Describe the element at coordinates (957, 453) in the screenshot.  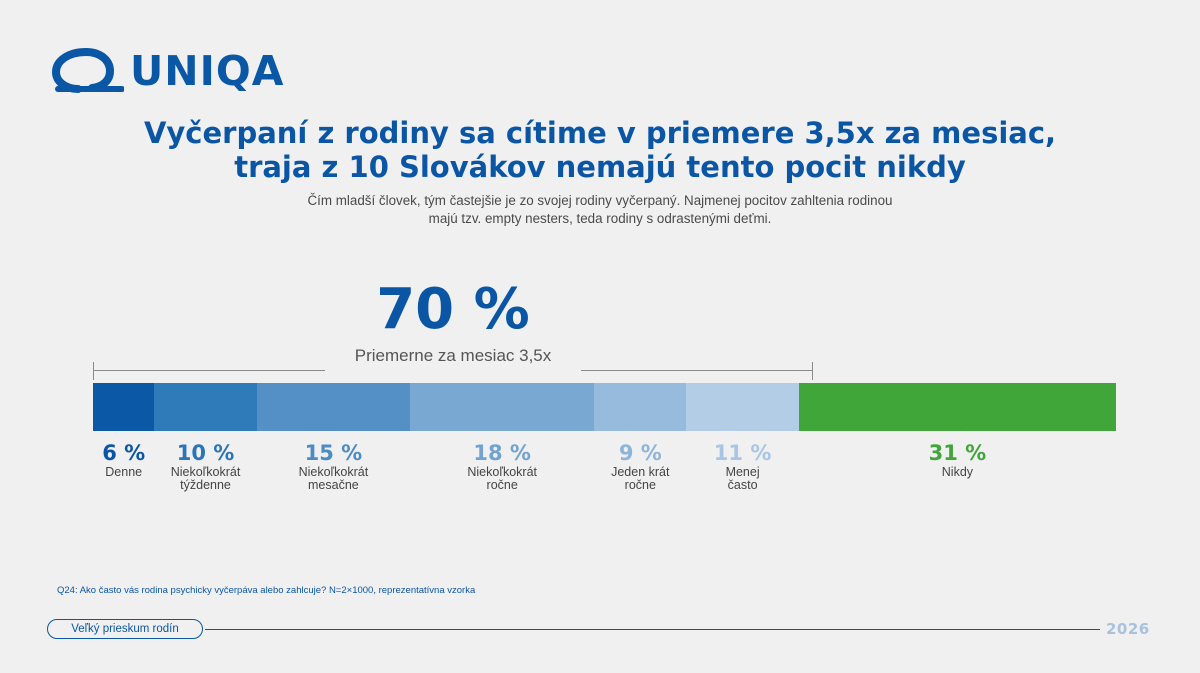
I see `segment-value-label: 31 %` at that location.